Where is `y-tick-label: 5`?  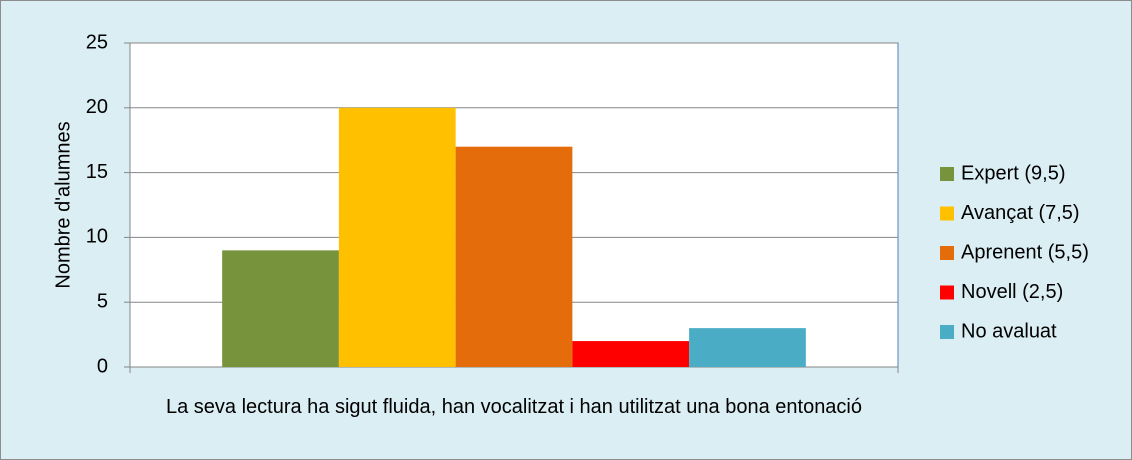 y-tick-label: 5 is located at coordinates (102, 301).